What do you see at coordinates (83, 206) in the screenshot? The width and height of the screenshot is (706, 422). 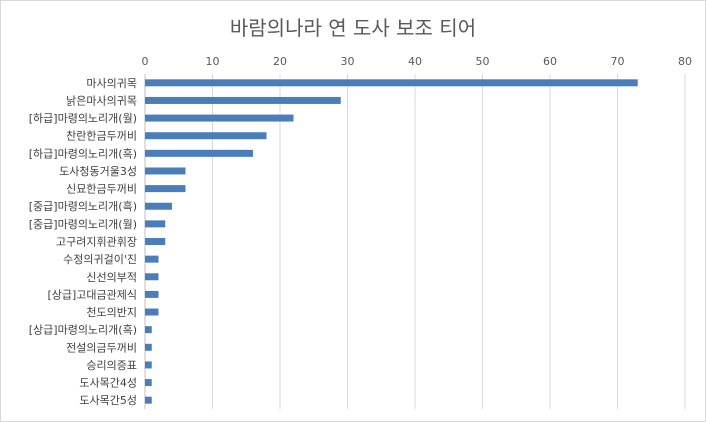 I see `category-label: [중급]마령의노리개(흑)` at bounding box center [83, 206].